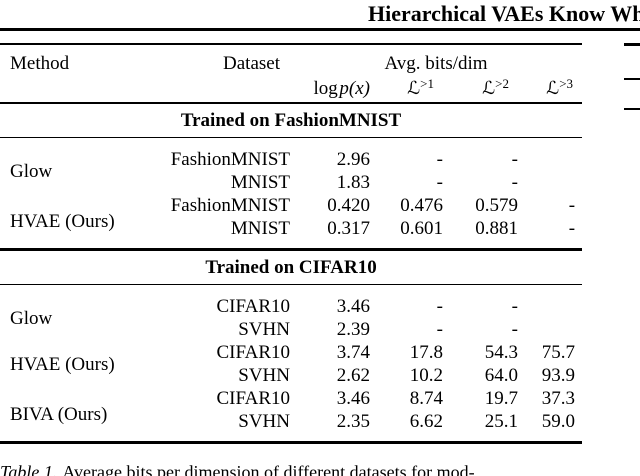  I want to click on l1-cell: 0.601, so click(421, 228).